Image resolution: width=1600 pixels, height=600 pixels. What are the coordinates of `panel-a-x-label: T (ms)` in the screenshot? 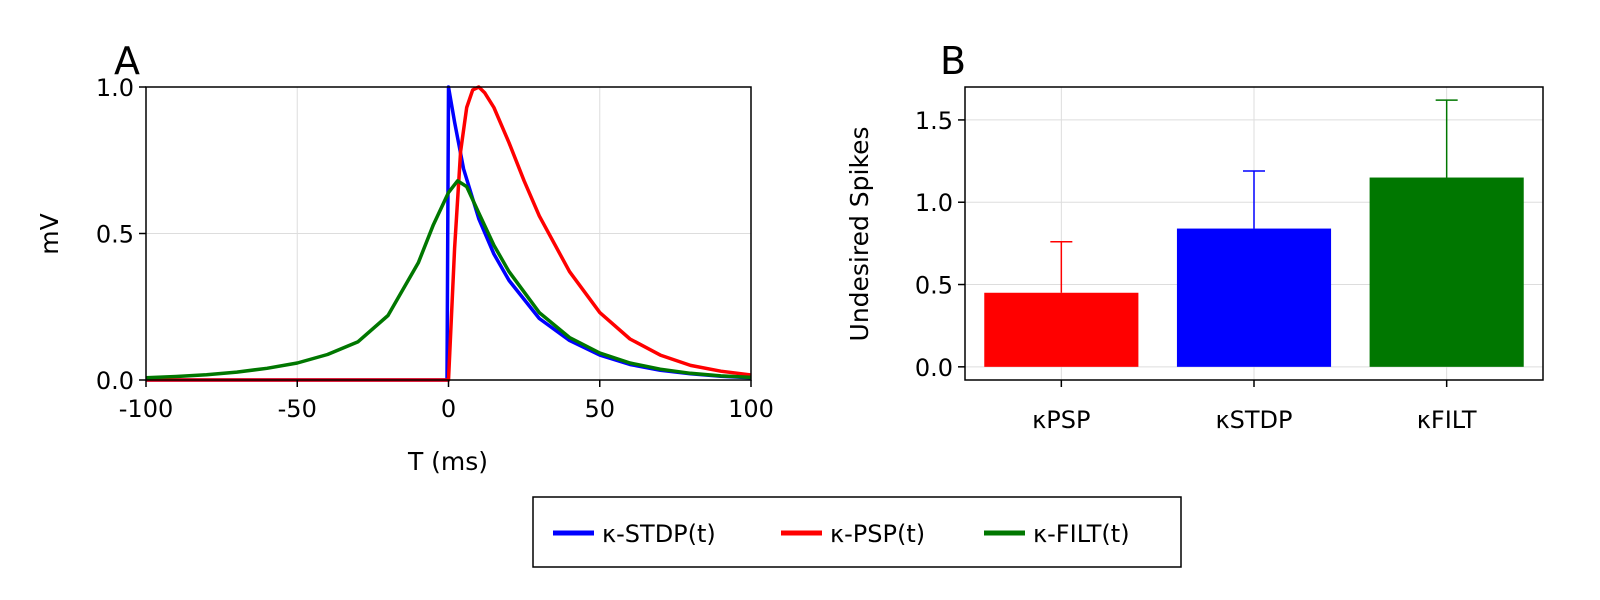 It's located at (447, 461).